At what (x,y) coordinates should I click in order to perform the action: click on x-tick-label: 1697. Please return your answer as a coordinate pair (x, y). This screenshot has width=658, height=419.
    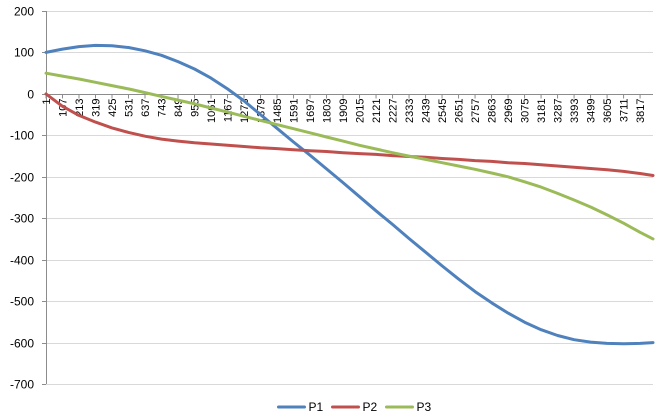
    Looking at the image, I should click on (311, 111).